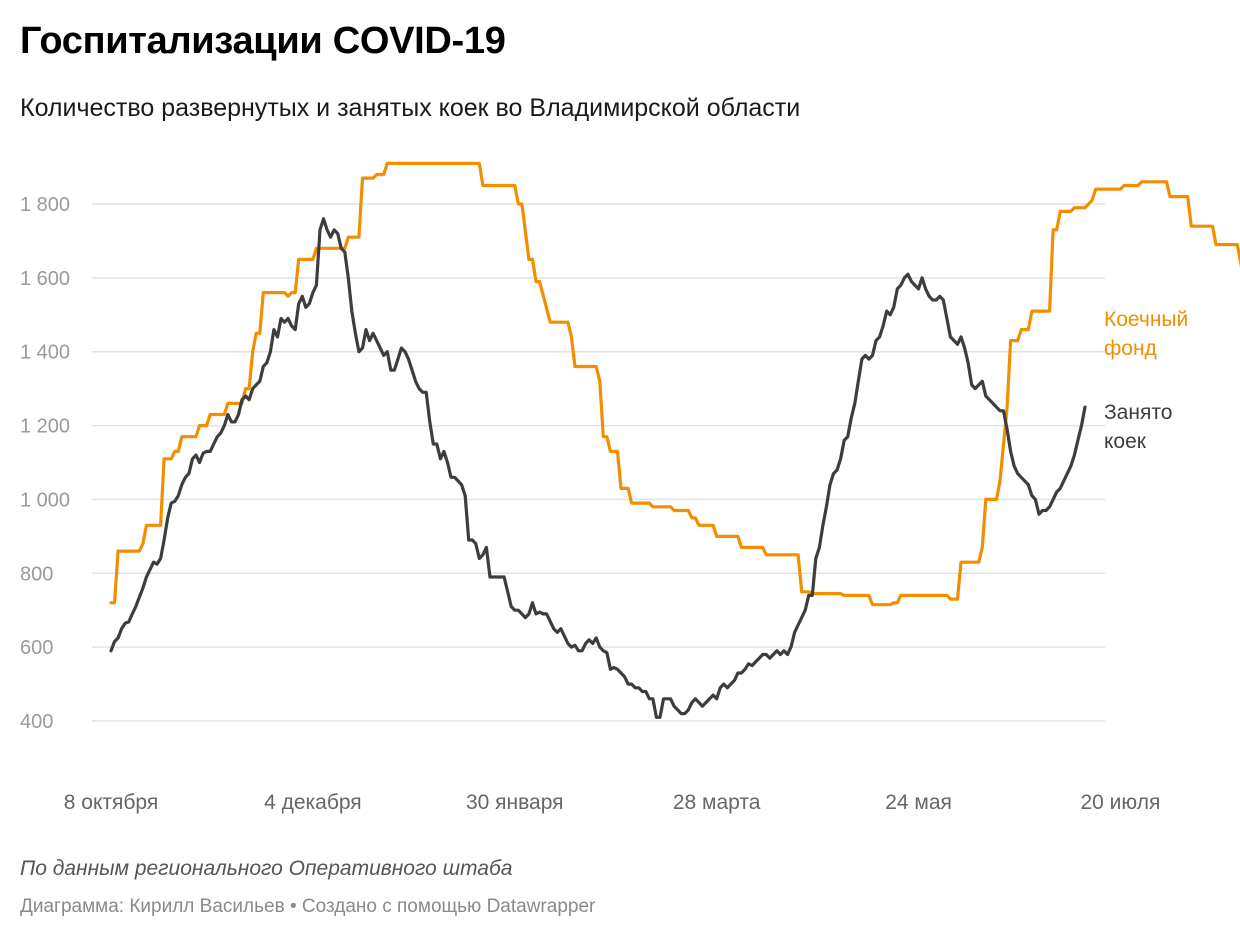 This screenshot has height=940, width=1240. What do you see at coordinates (1120, 802) in the screenshot?
I see `x-tick-label: 20 июля` at bounding box center [1120, 802].